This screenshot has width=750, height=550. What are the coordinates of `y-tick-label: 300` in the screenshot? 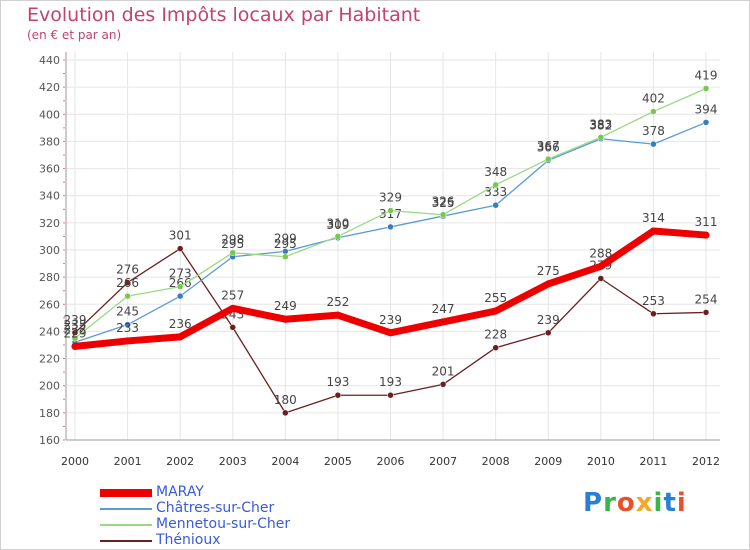 It's located at (49, 250).